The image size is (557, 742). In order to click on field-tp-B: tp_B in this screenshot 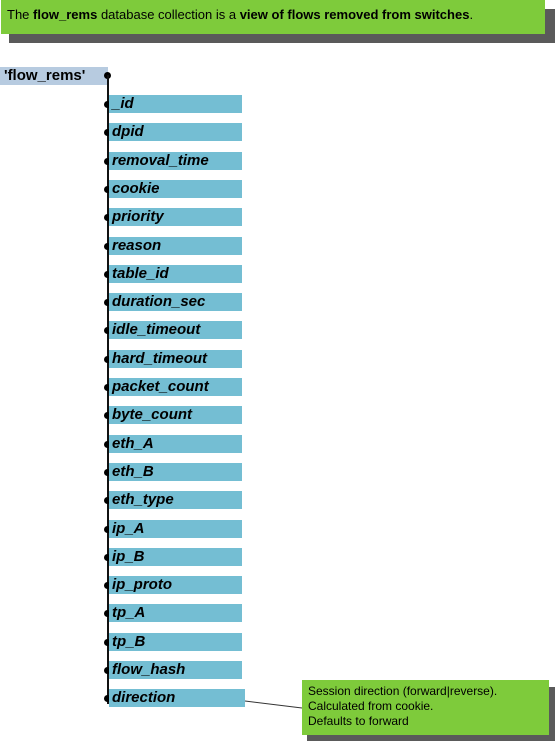, I will do `click(175, 642)`.